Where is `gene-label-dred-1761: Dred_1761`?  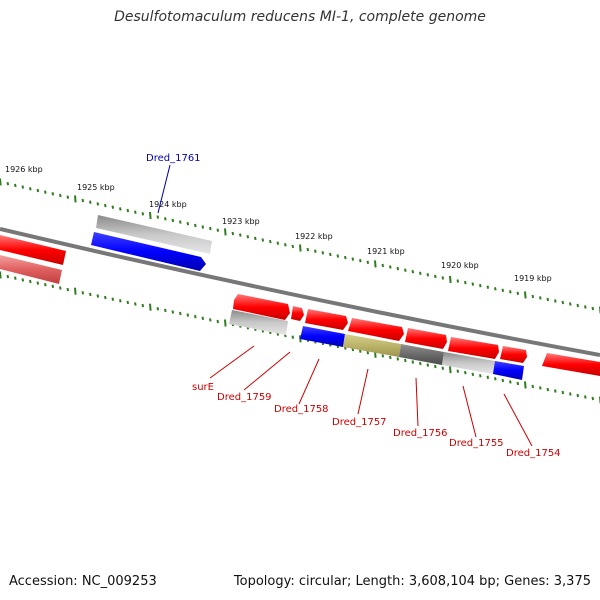 gene-label-dred-1761: Dred_1761 is located at coordinates (173, 158).